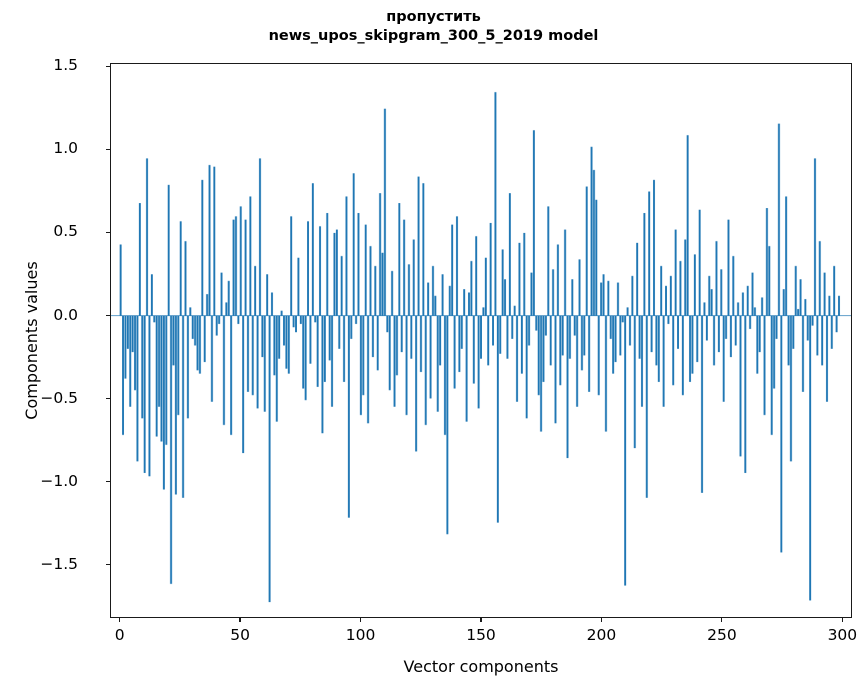 This screenshot has height=696, width=867. What do you see at coordinates (842, 635) in the screenshot?
I see `x-tick-label: 300` at bounding box center [842, 635].